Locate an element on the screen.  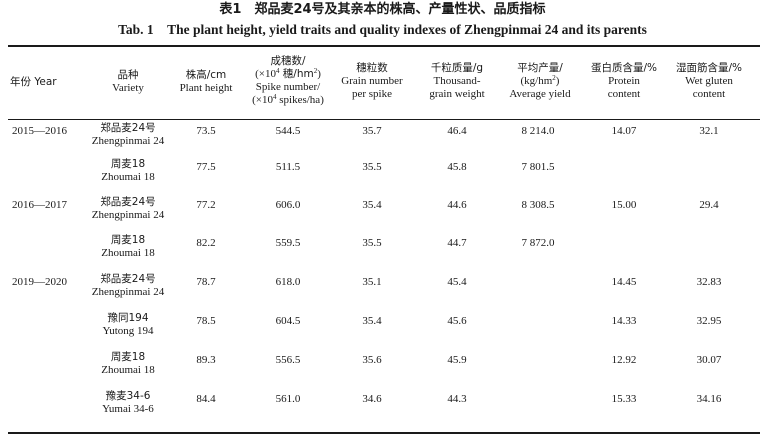
cell-variety: 豫同194 Yutong 194 is located at coordinates (128, 325).